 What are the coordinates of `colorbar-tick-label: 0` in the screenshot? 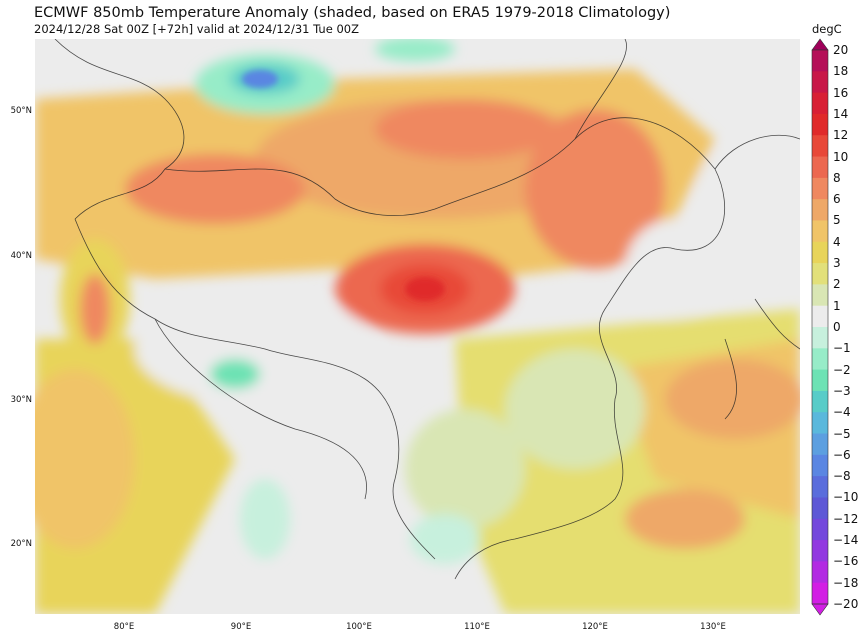 It's located at (837, 327).